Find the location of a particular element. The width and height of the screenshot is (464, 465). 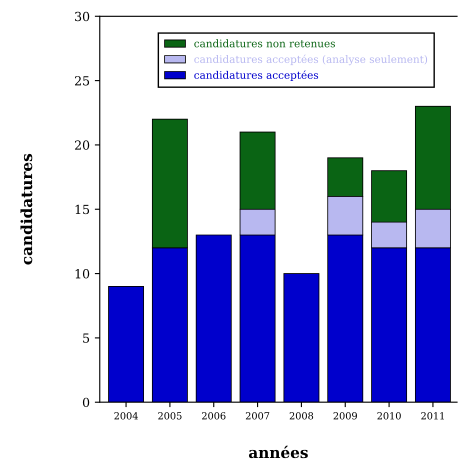

y-axis-title: candidatures is located at coordinates (26, 209).